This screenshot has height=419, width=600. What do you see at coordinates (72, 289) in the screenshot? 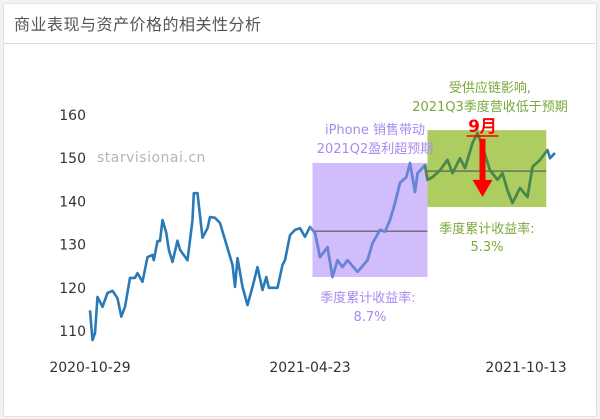
I see `y-tick-label: 120` at bounding box center [72, 289].